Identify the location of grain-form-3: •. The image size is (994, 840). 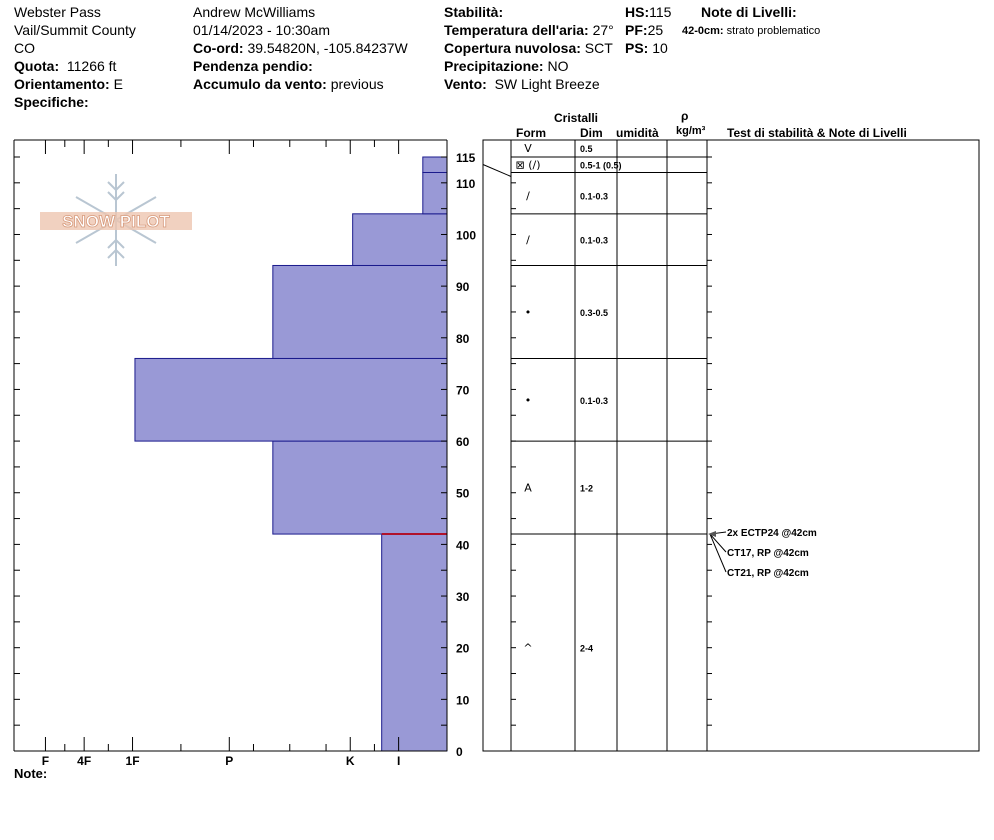
(528, 312).